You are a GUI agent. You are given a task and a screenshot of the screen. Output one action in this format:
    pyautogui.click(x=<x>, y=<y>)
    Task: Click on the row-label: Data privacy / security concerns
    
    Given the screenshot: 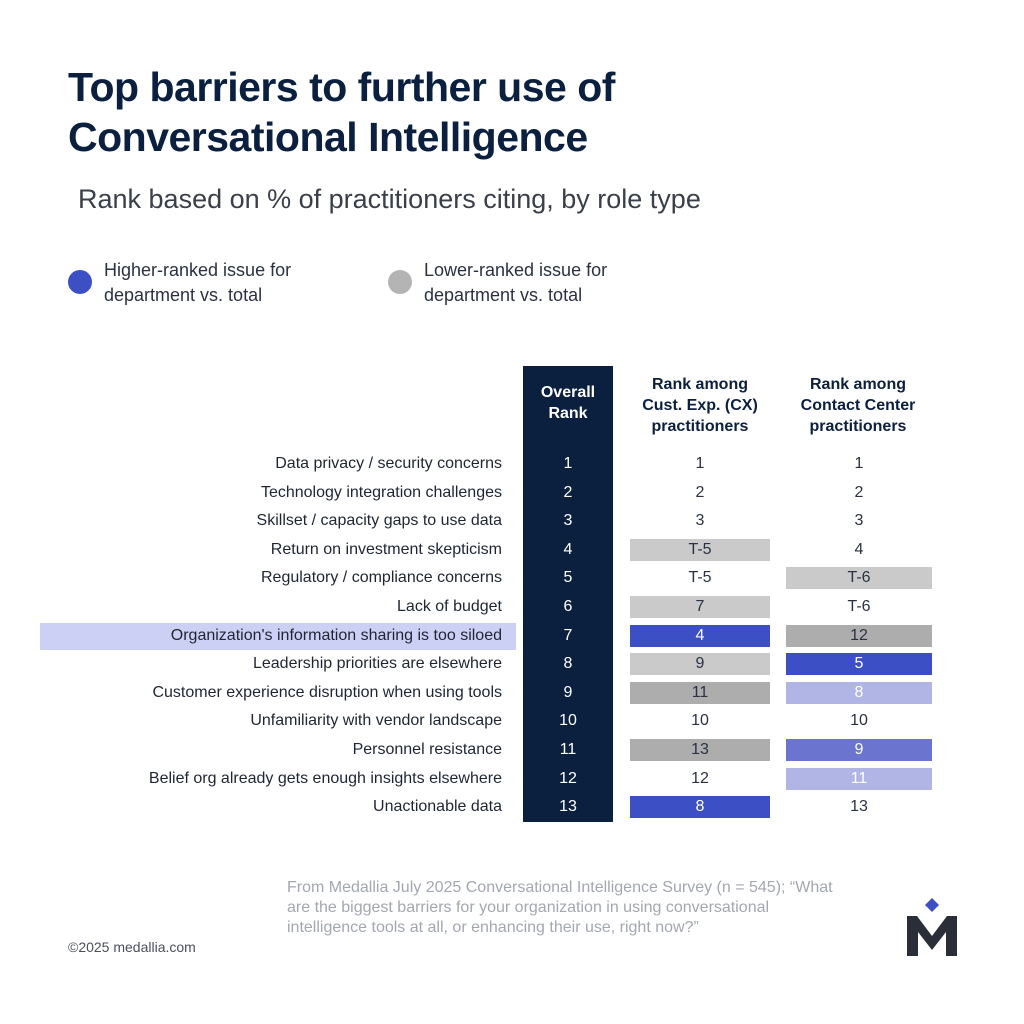 What is the action you would take?
    pyautogui.click(x=388, y=463)
    